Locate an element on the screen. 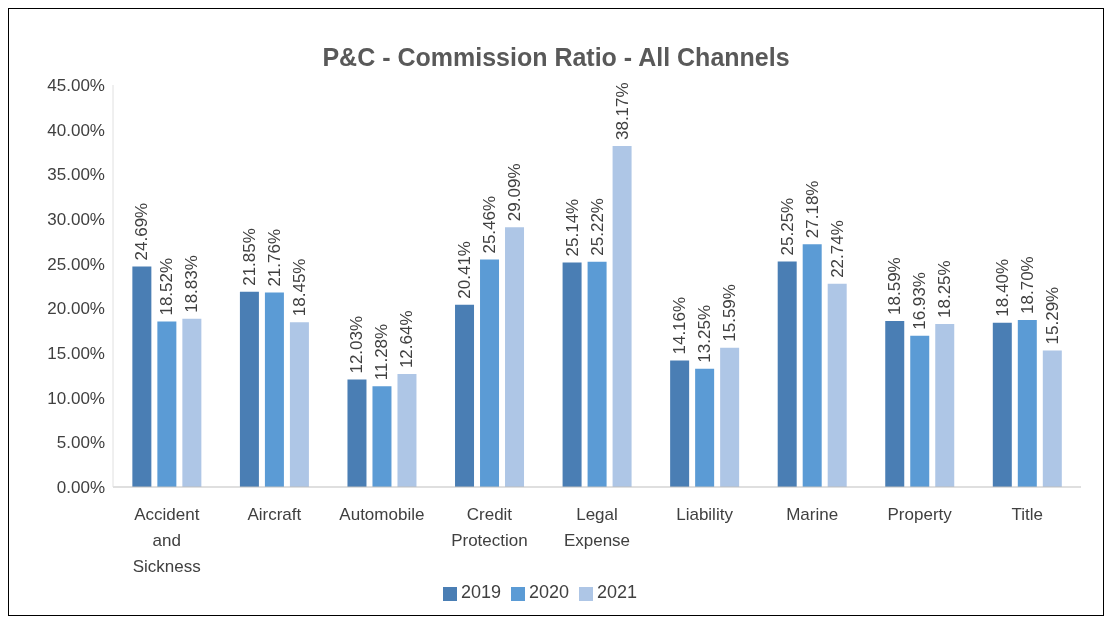 Image resolution: width=1112 pixels, height=617 pixels. y-tick-label: 30.00% is located at coordinates (76, 220).